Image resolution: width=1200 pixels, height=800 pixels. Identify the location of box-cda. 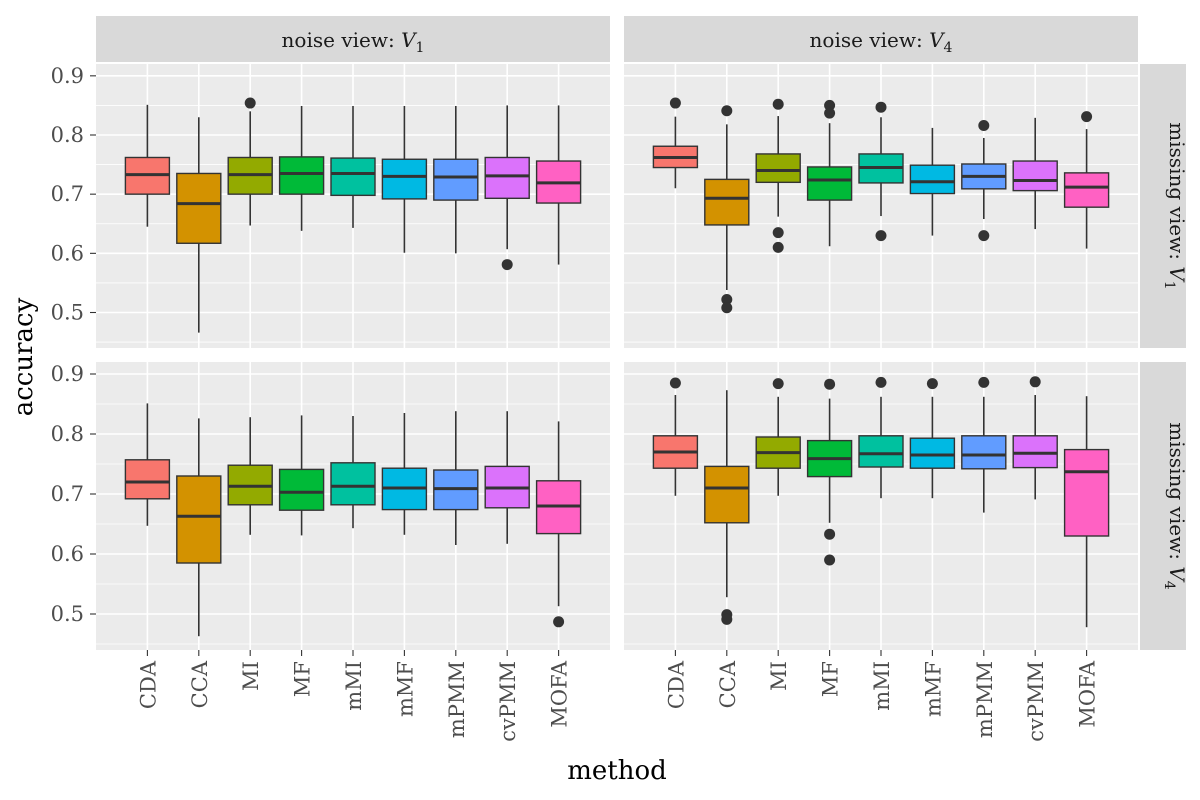
(147, 479).